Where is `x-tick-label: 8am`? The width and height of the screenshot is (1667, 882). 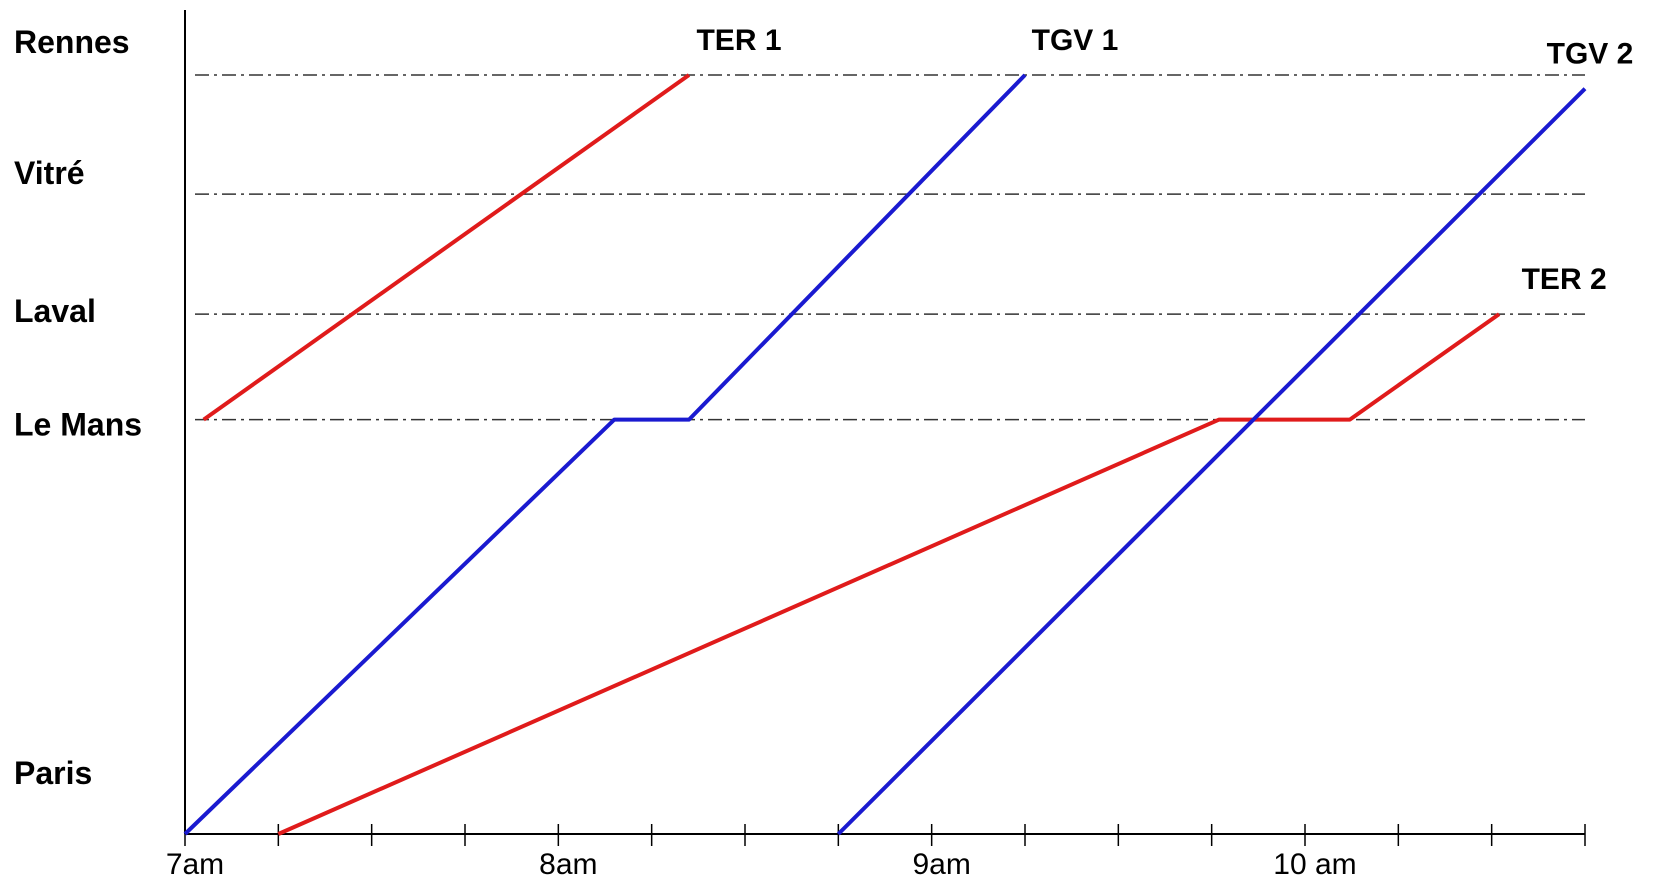 x-tick-label: 8am is located at coordinates (568, 864).